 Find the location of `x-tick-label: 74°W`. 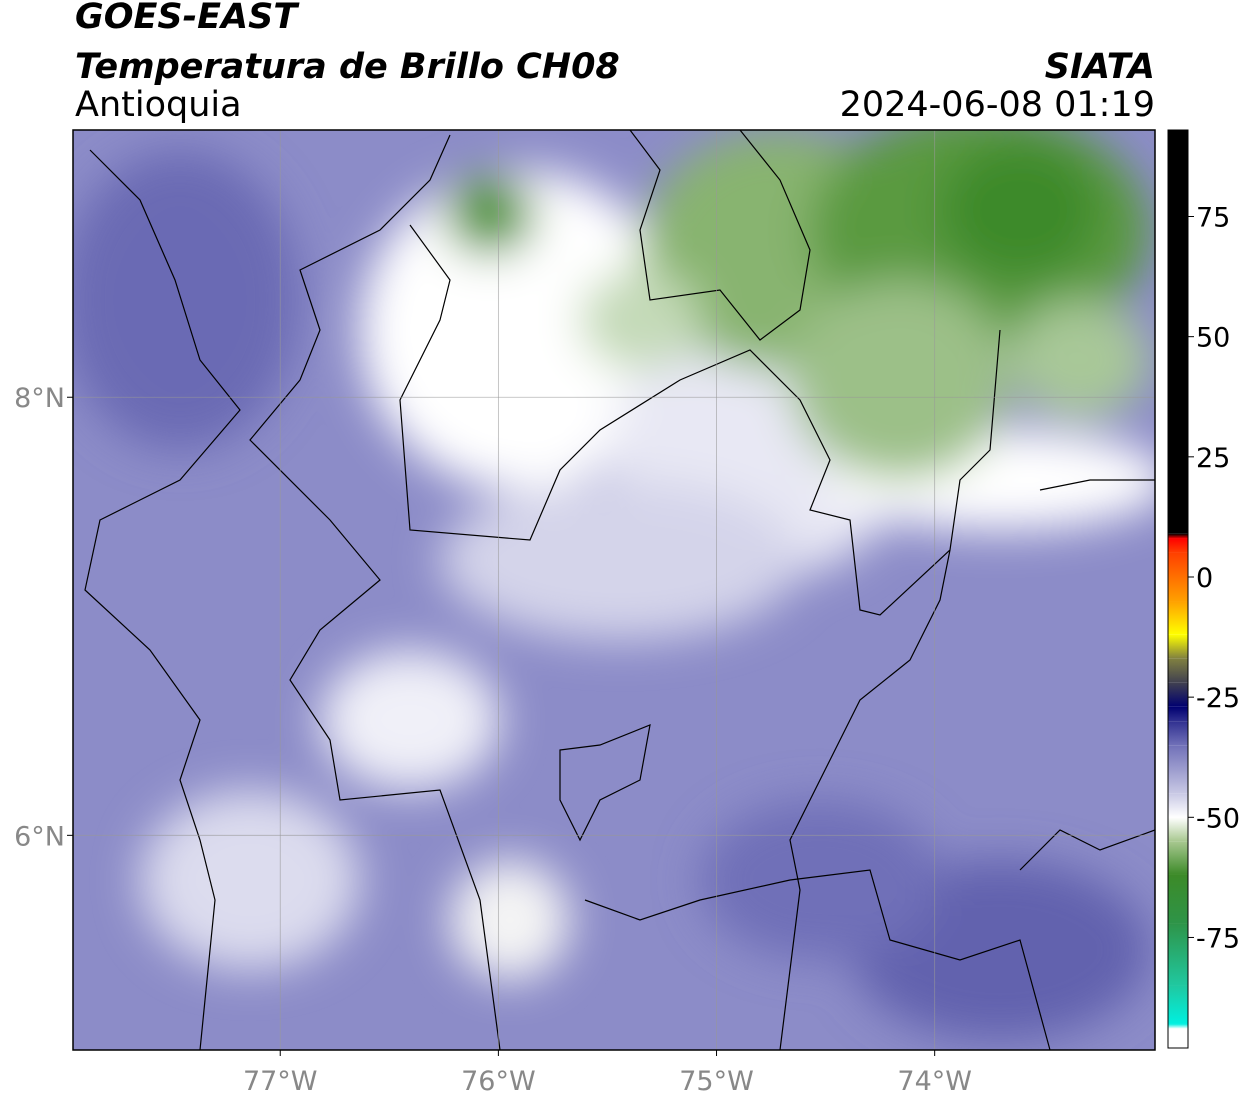

x-tick-label: 74°W is located at coordinates (934, 1081).